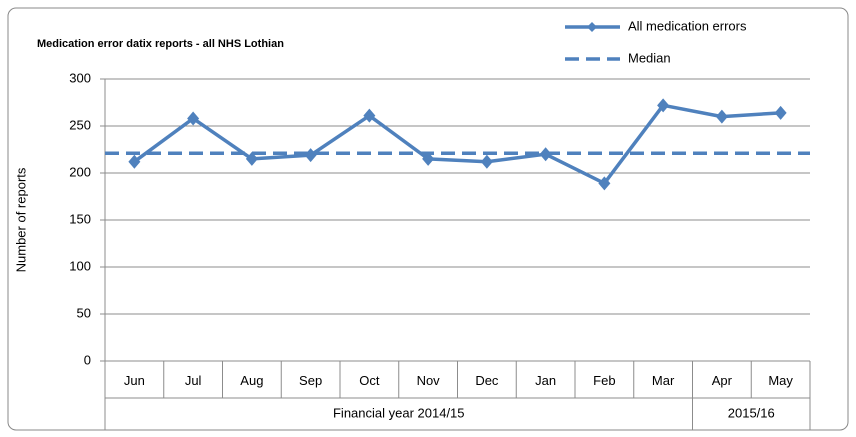  What do you see at coordinates (663, 380) in the screenshot?
I see `x-tick-label: Mar` at bounding box center [663, 380].